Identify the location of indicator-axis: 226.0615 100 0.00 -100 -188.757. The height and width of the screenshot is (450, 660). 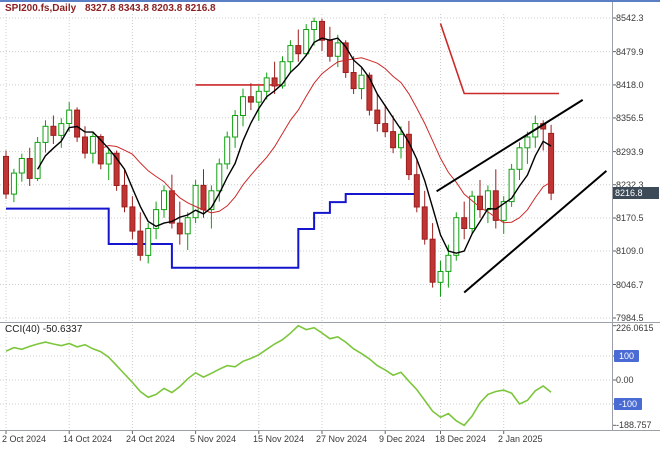
(636, 376).